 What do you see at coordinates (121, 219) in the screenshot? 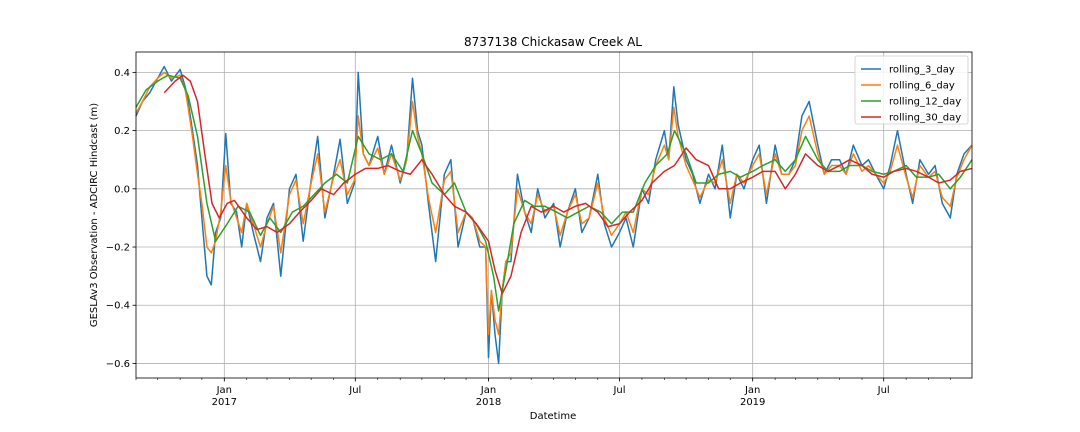
I see `y-axis: 0.4 0.2 0.0 −0.2 −0.4 −0.6` at bounding box center [121, 219].